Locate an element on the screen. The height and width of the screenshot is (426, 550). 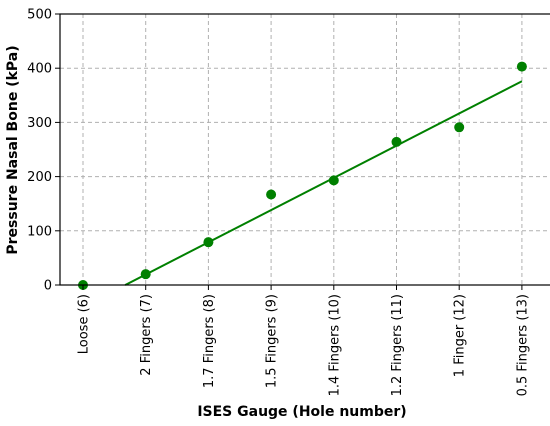
y-axis-title: Pressure Nasal Bone (kPa) is located at coordinates (13, 149).